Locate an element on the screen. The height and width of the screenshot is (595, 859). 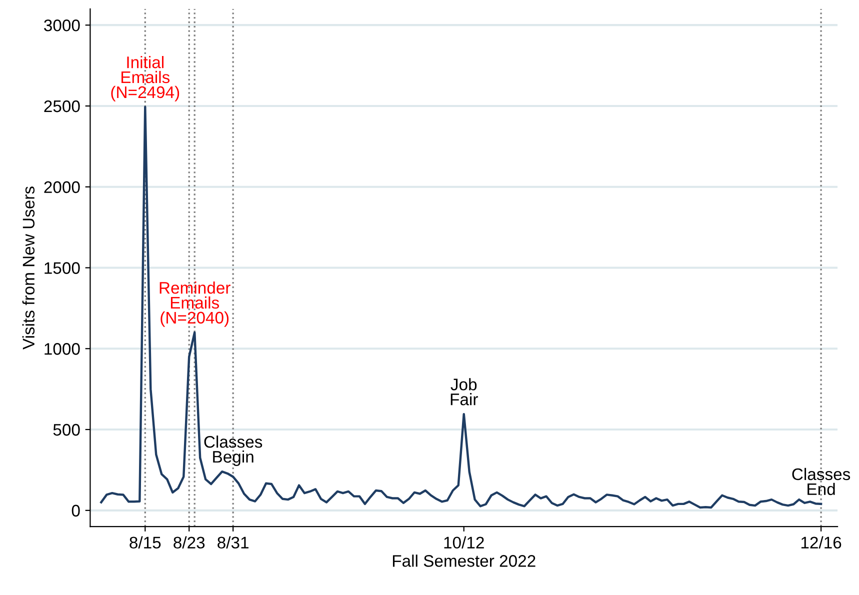
annotation: Classes End is located at coordinates (821, 482).